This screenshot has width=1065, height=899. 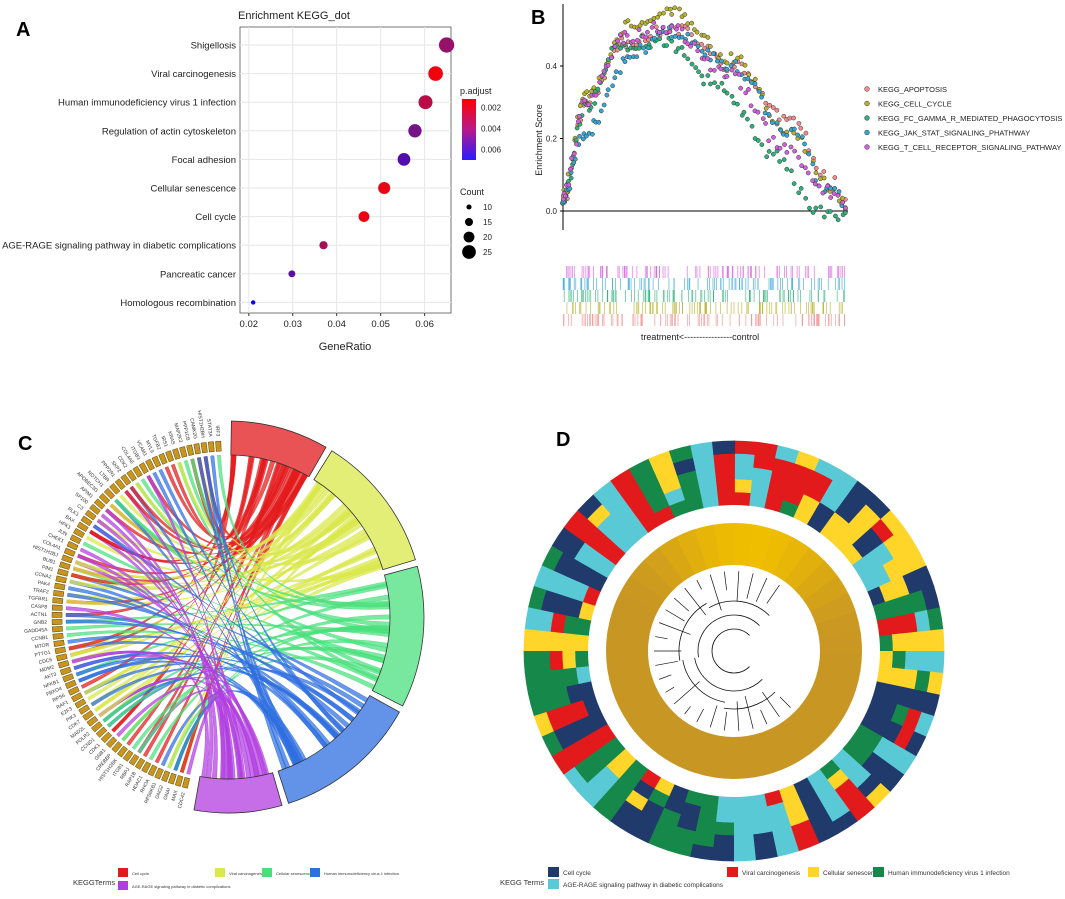 I want to click on gsea-legend-swatch, so click(x=867, y=132).